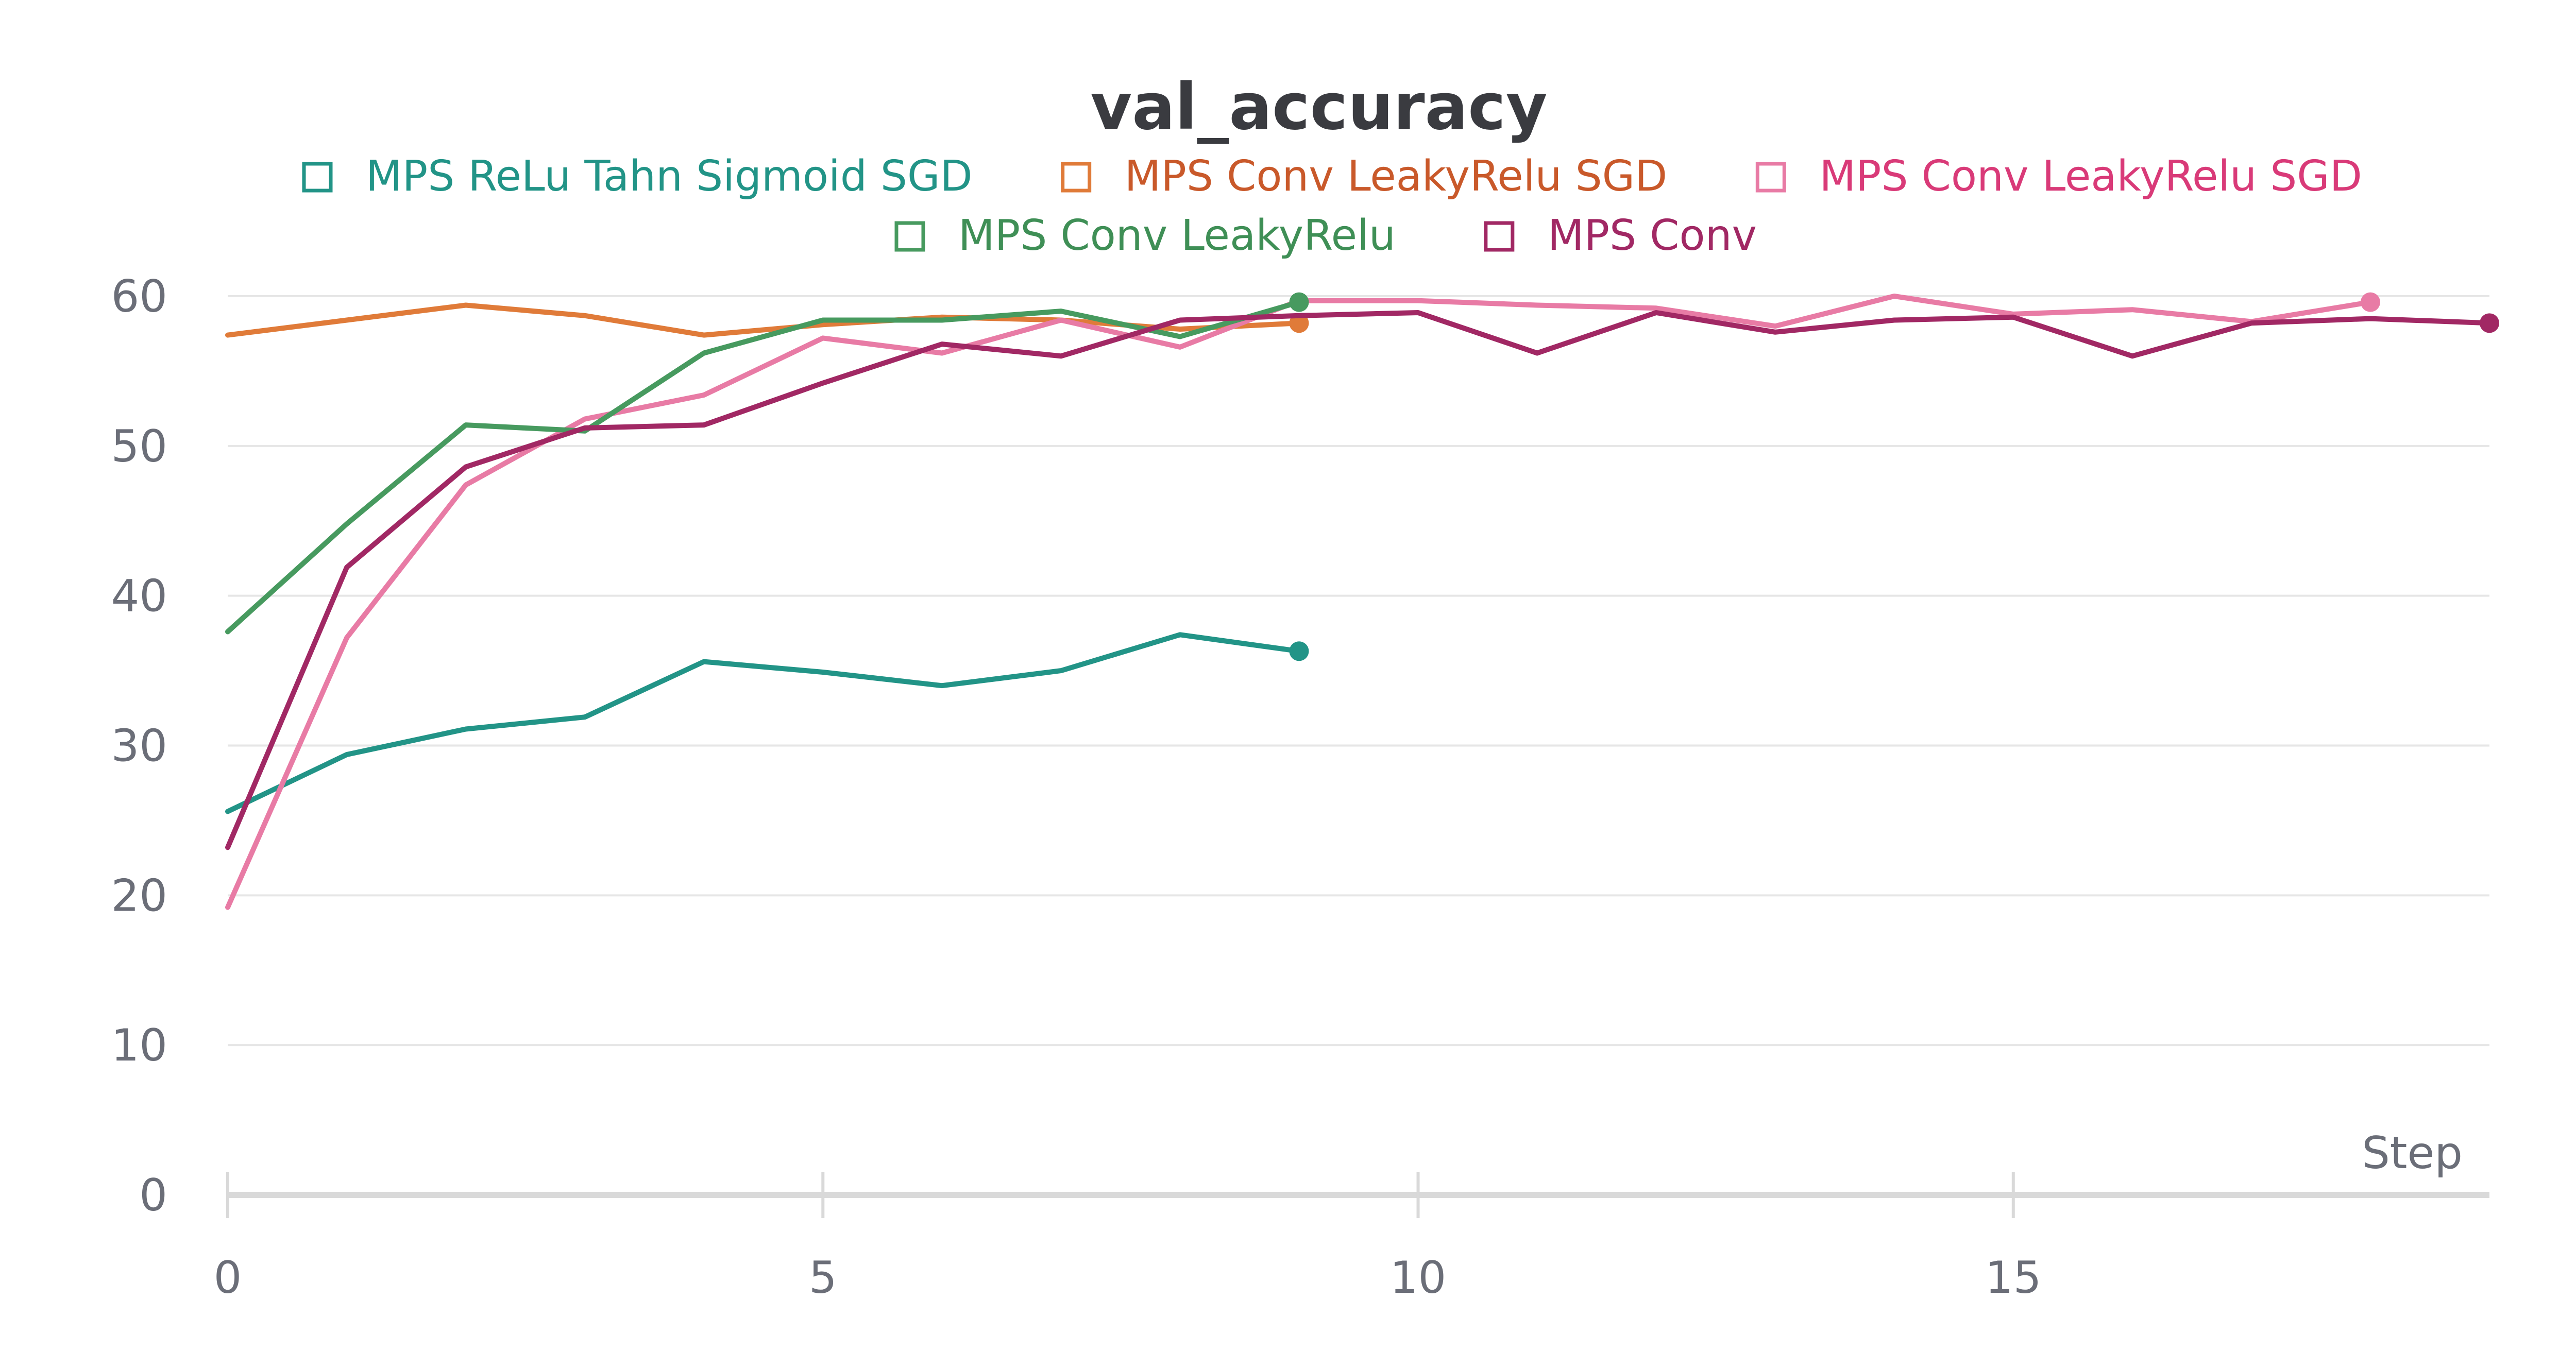  What do you see at coordinates (2412, 1153) in the screenshot?
I see `x-axis-label: Step` at bounding box center [2412, 1153].